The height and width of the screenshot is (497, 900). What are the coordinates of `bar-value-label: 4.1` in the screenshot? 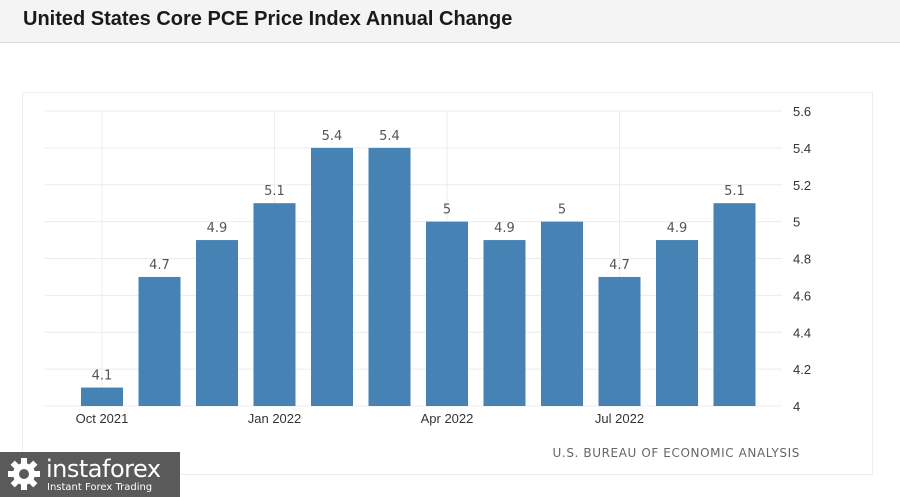 It's located at (102, 376).